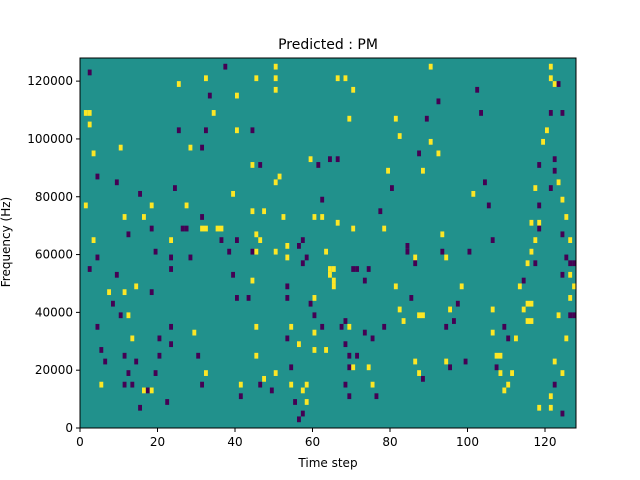 This screenshot has width=640, height=480. I want to click on x-tick-label: 100, so click(467, 442).